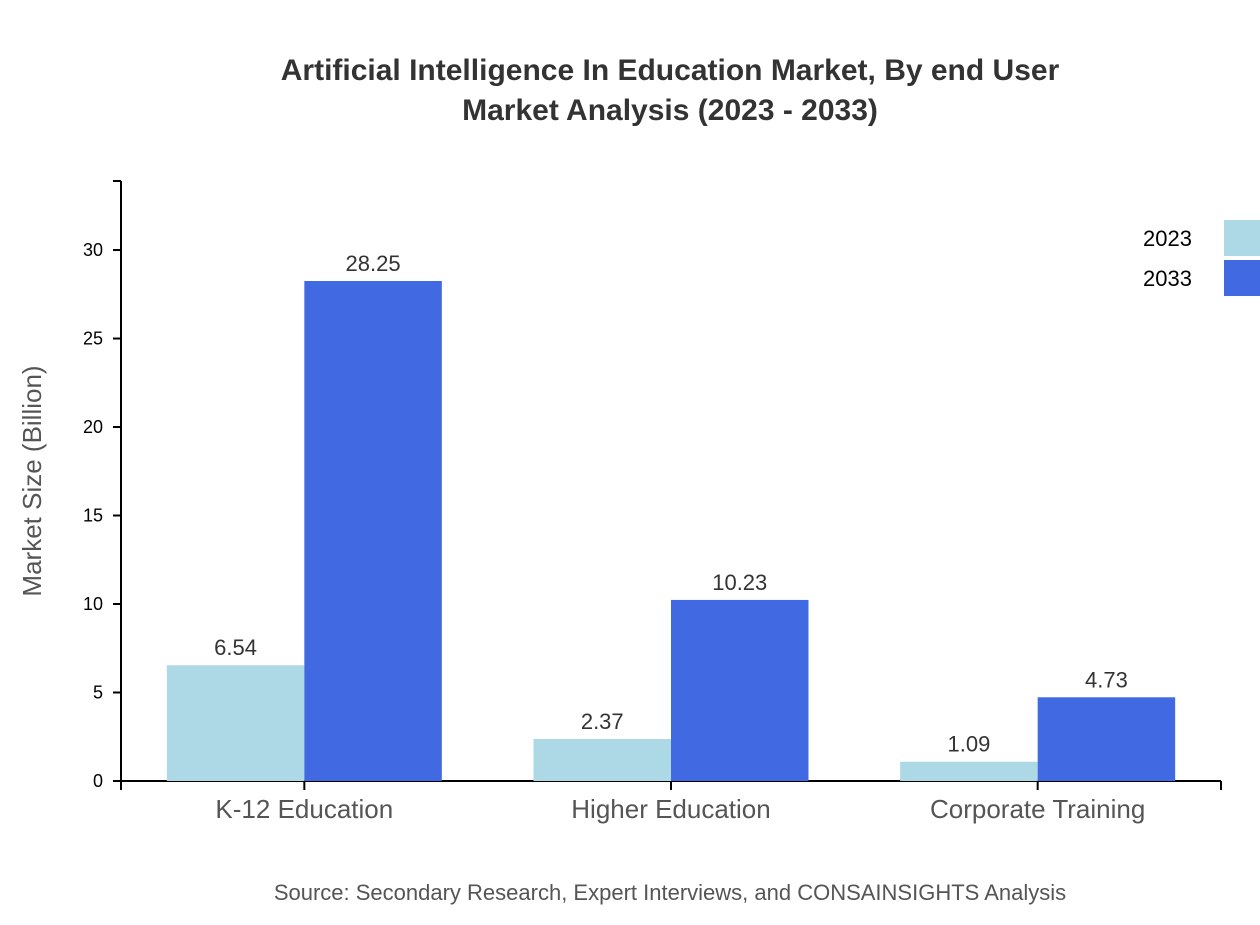 The width and height of the screenshot is (1260, 925). What do you see at coordinates (102, 485) in the screenshot?
I see `y-axis: 0 5 10 15 20 25 30` at bounding box center [102, 485].